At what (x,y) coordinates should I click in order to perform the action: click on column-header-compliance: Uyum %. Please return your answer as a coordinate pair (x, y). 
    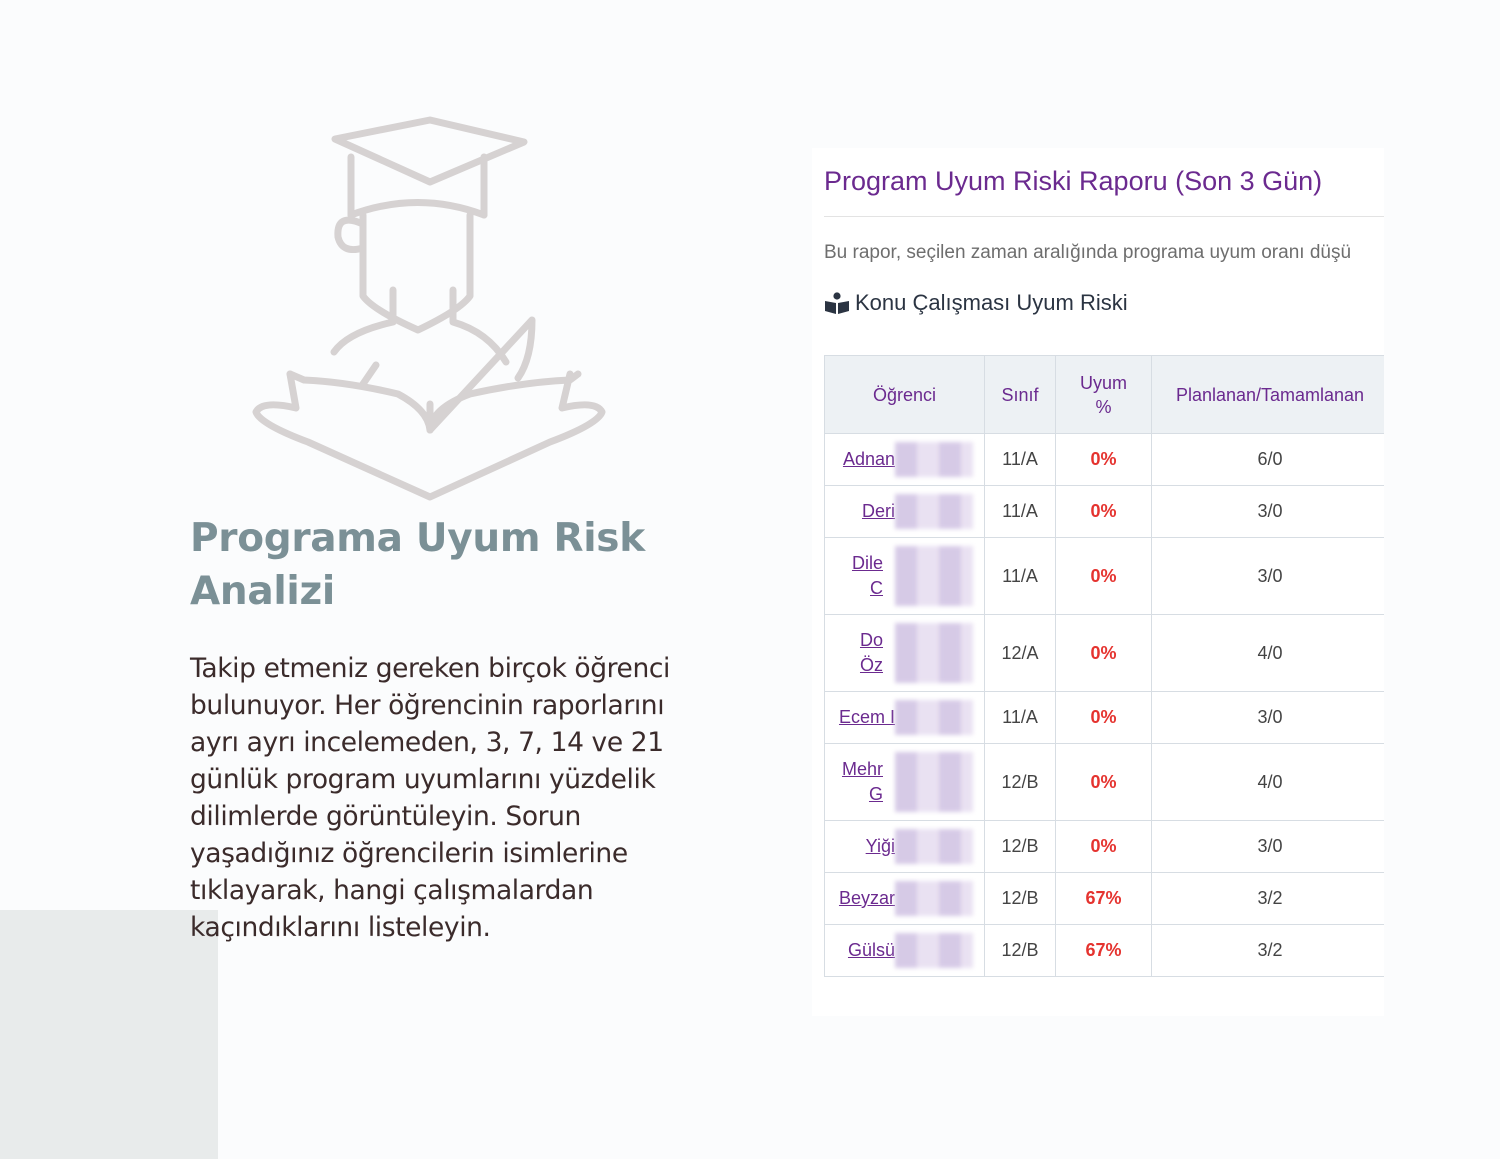
    Looking at the image, I should click on (1103, 394).